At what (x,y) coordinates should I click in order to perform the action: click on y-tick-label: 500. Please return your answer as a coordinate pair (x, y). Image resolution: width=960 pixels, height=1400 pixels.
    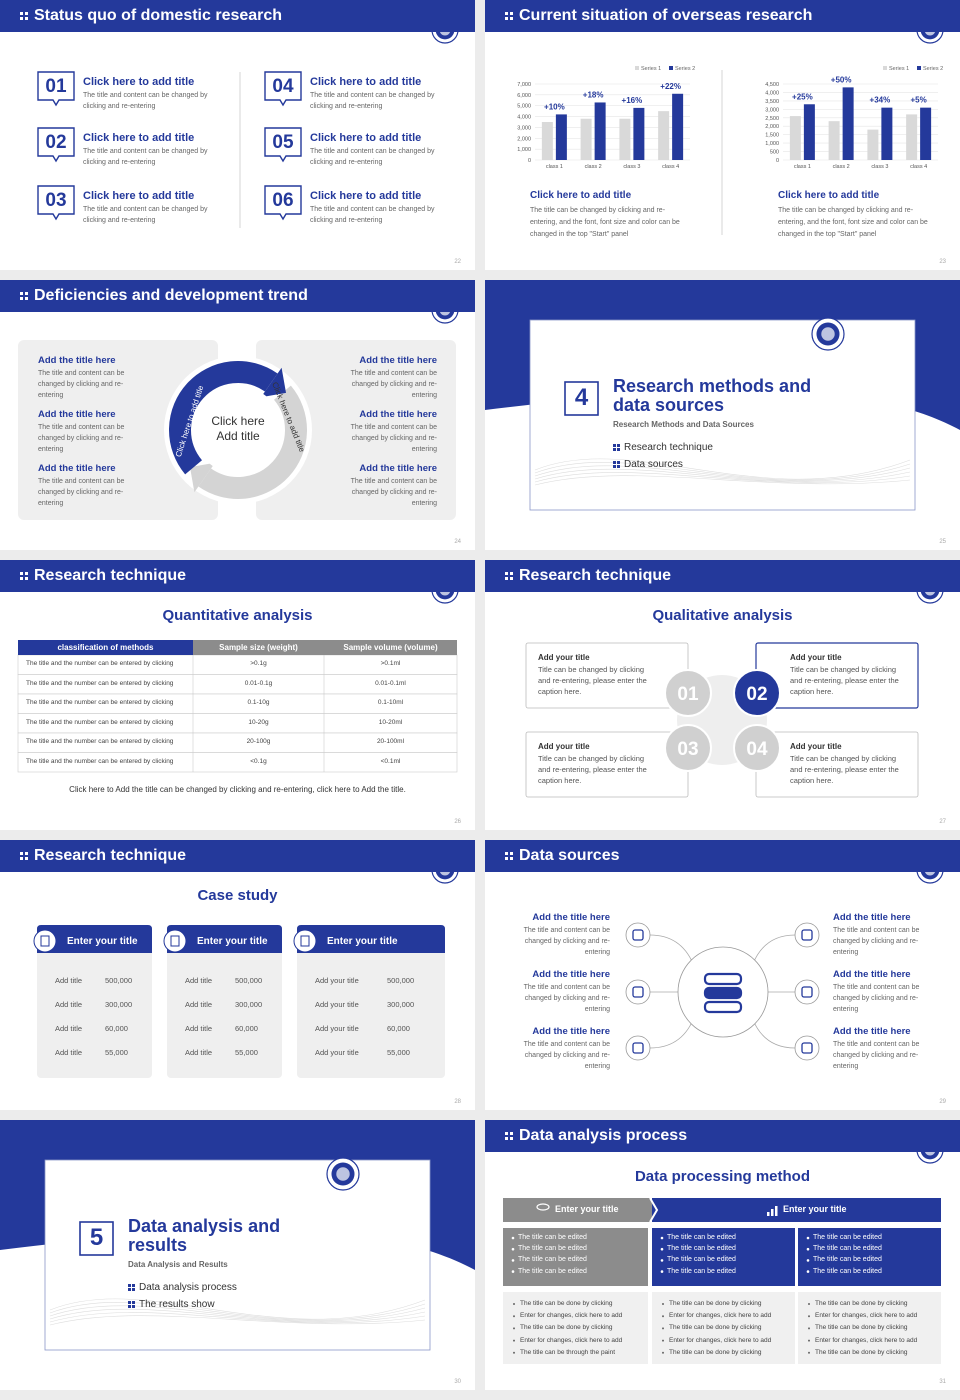
    Looking at the image, I should click on (774, 153).